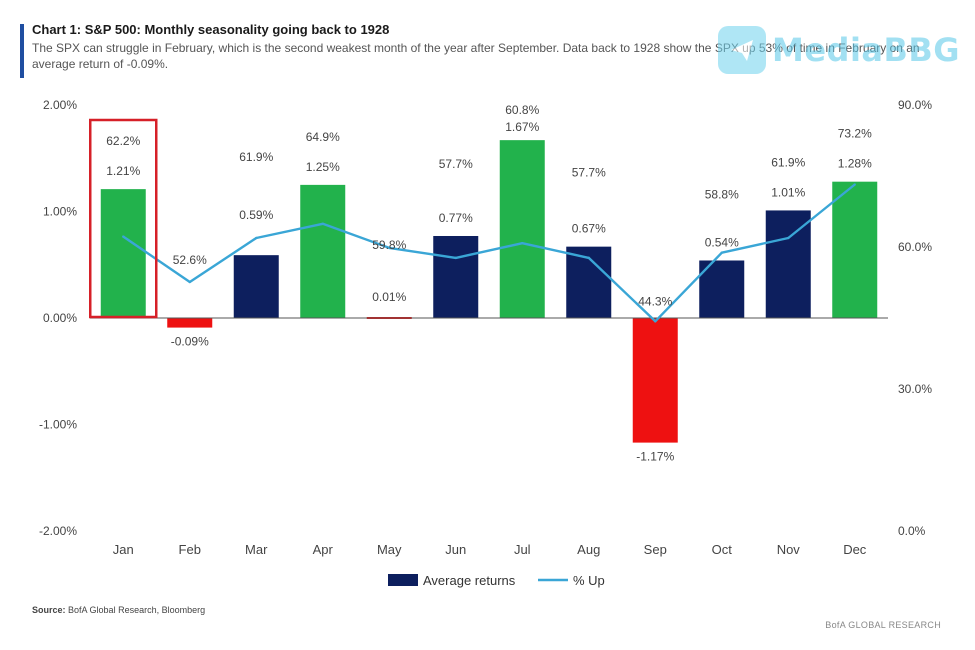 The width and height of the screenshot is (975, 650). Describe the element at coordinates (854, 184) in the screenshot. I see `pct-up-point-dec` at that location.